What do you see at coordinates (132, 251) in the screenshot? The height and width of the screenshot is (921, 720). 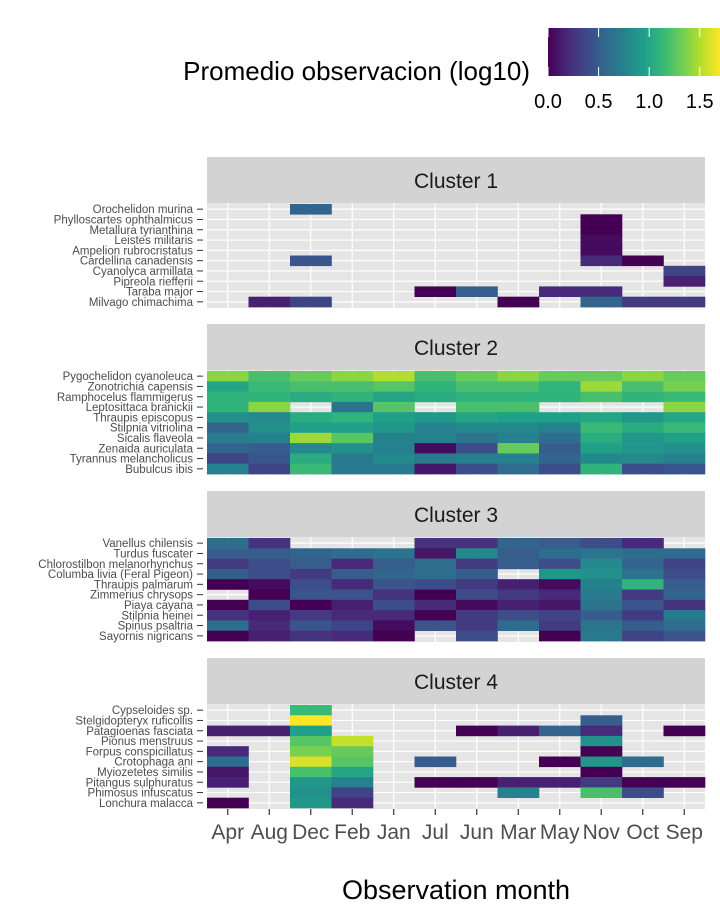 I see `species-label: Ampelion rubrocristatus` at bounding box center [132, 251].